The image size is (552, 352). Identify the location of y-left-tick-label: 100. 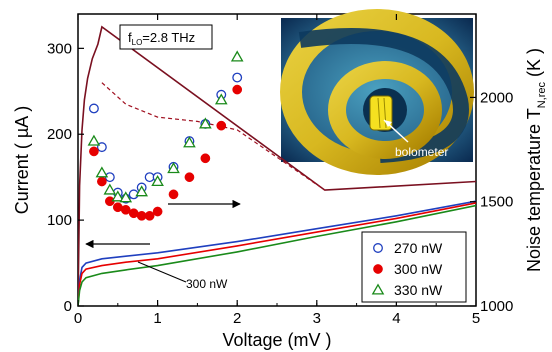
(59, 220).